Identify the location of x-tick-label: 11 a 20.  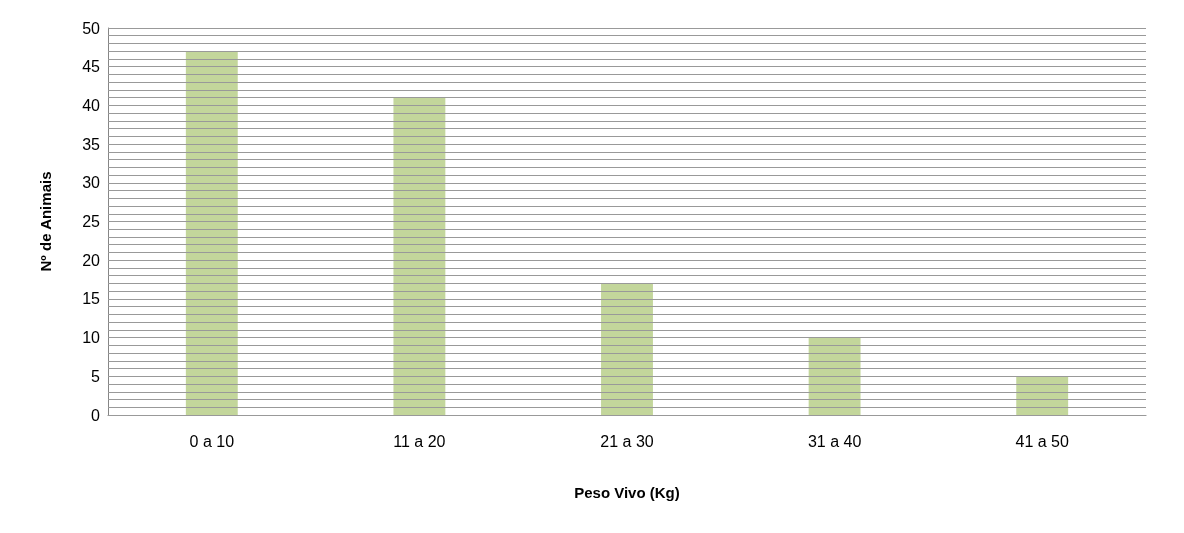
(419, 441).